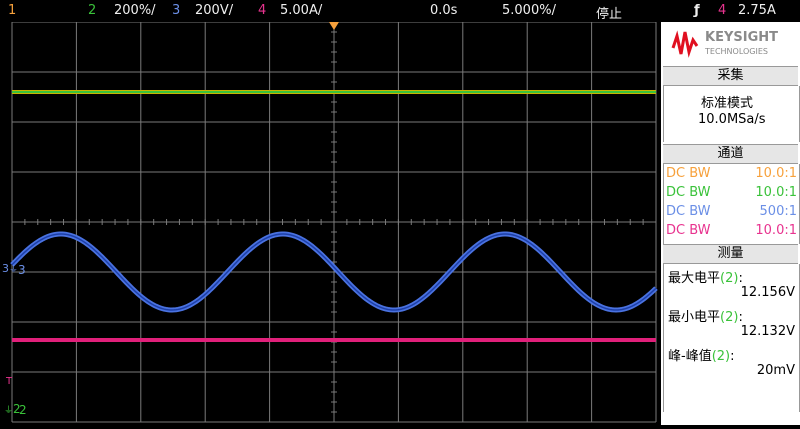 The width and height of the screenshot is (800, 429). Describe the element at coordinates (10, 268) in the screenshot. I see `ch3-ground-marker: 3⏚` at that location.